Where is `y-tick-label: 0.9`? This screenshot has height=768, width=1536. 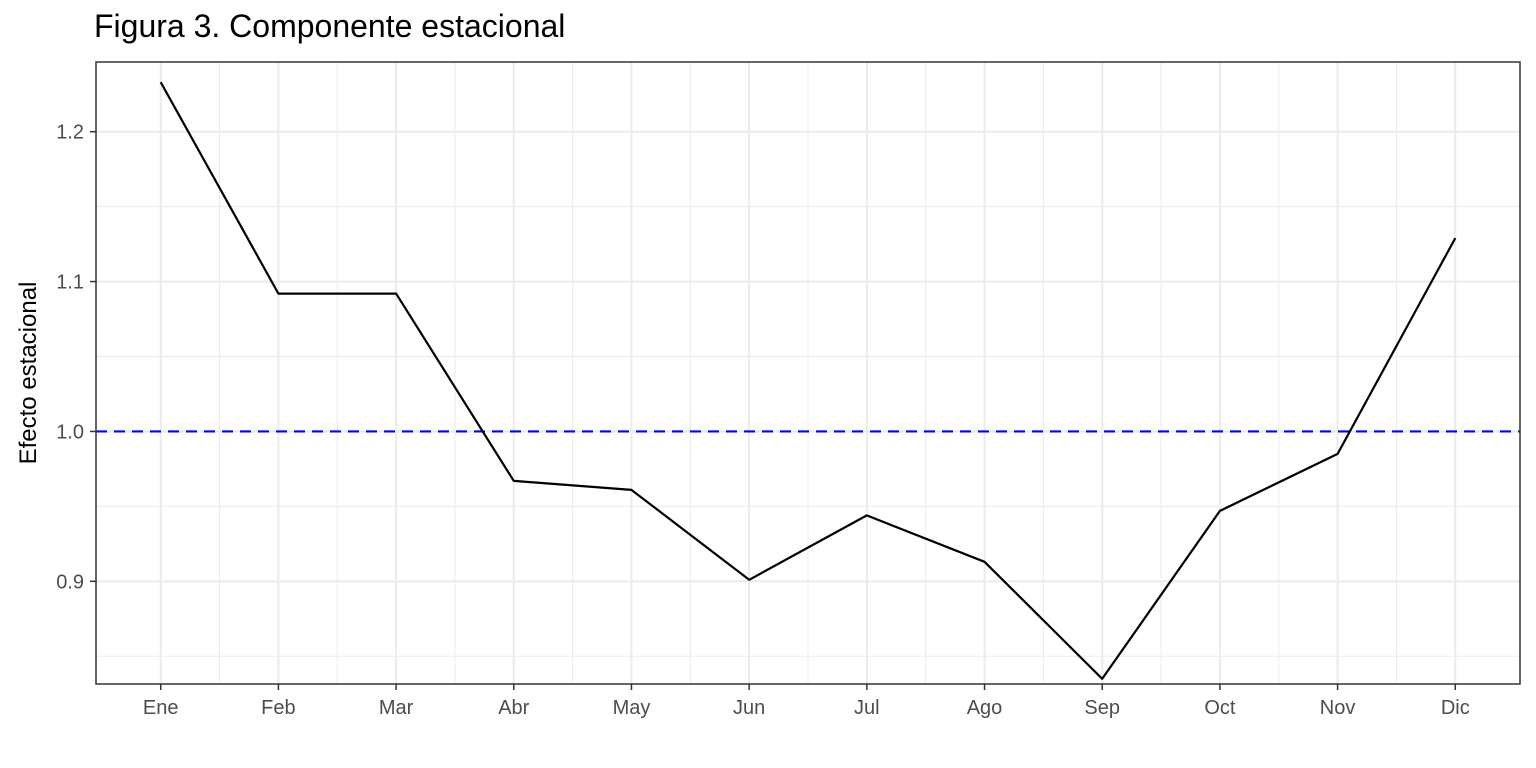
y-tick-label: 0.9 is located at coordinates (70, 582).